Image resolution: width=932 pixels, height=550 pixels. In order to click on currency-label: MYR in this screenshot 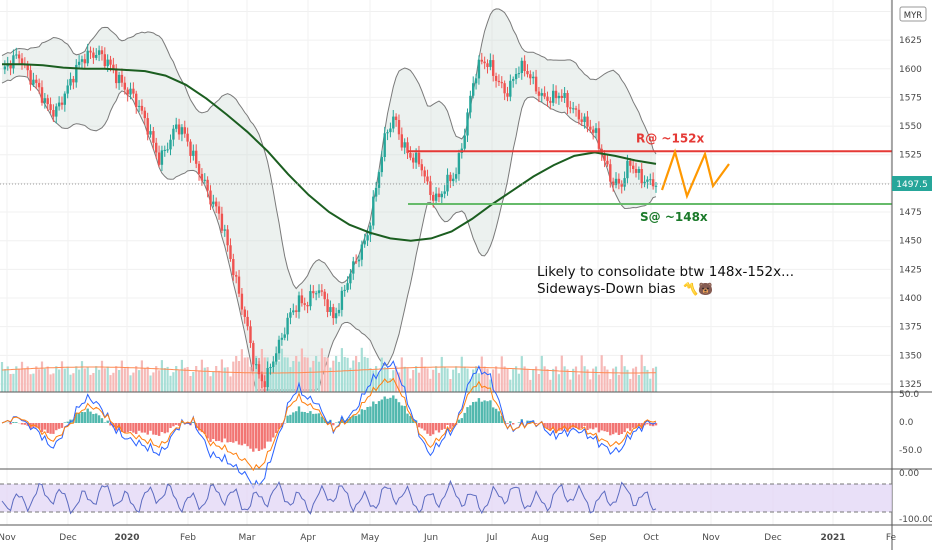, I will do `click(913, 16)`.